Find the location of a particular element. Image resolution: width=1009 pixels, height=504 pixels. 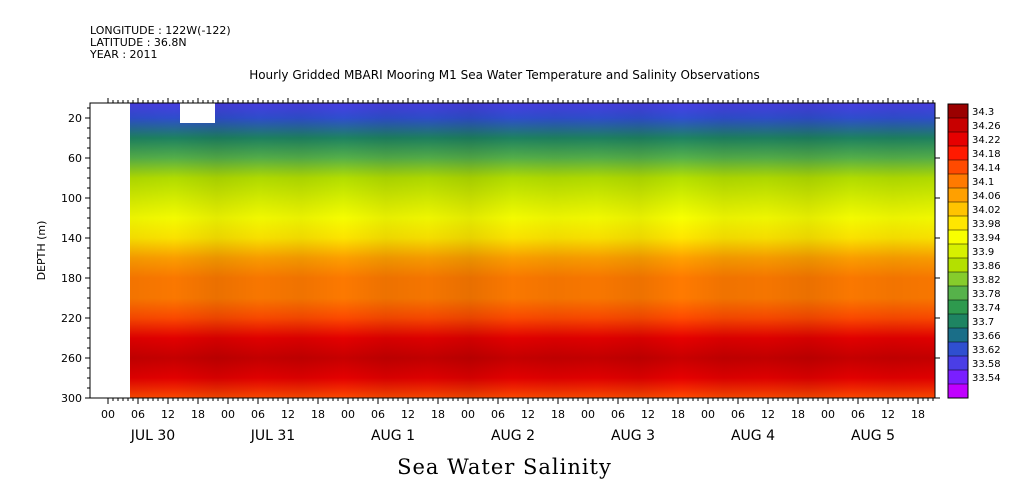

y-tick-label: 140 is located at coordinates (71, 238).